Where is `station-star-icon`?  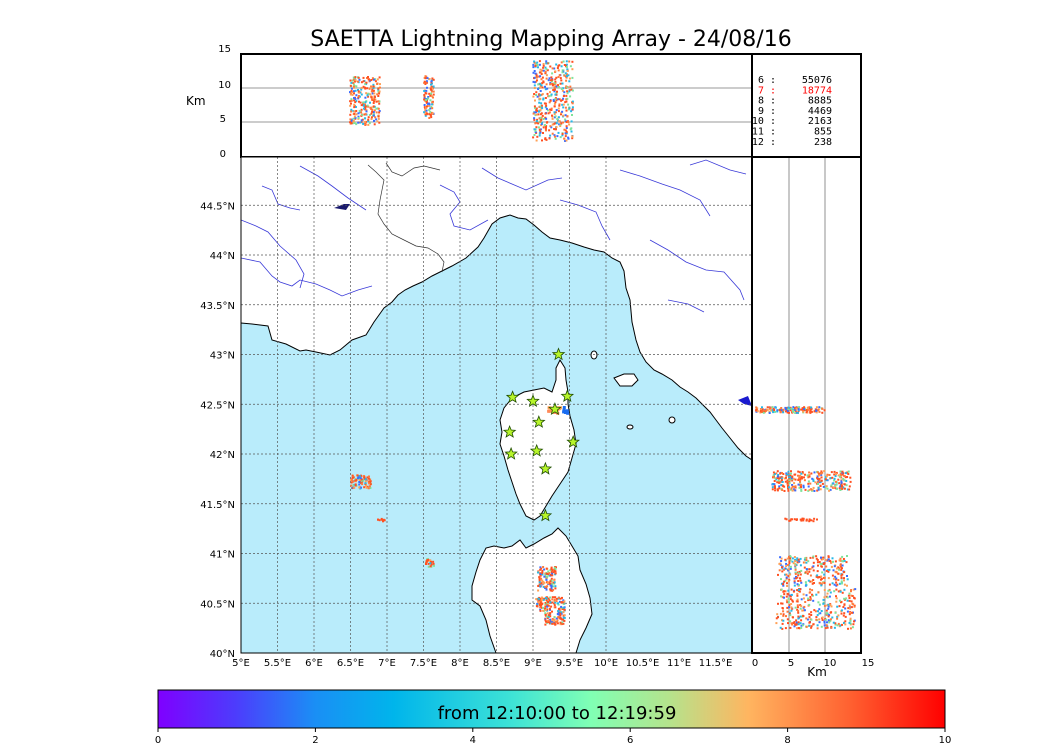
station-star-icon is located at coordinates (545, 515).